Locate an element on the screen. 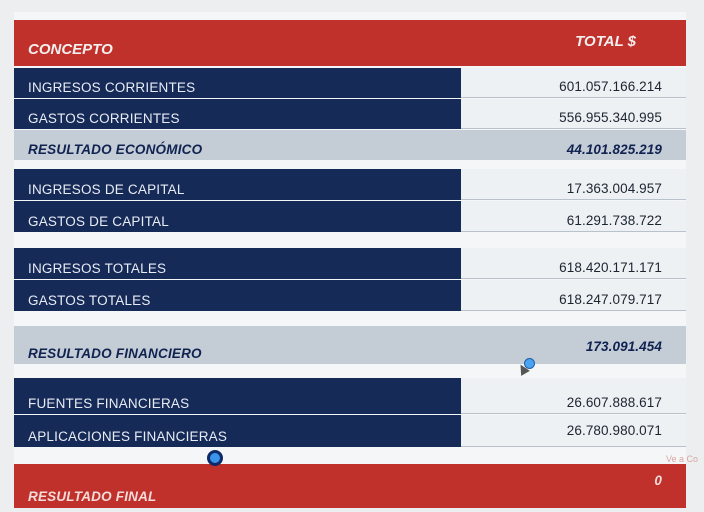 The image size is (704, 512). row-label: RESULTADO ECONÓMICO is located at coordinates (115, 149).